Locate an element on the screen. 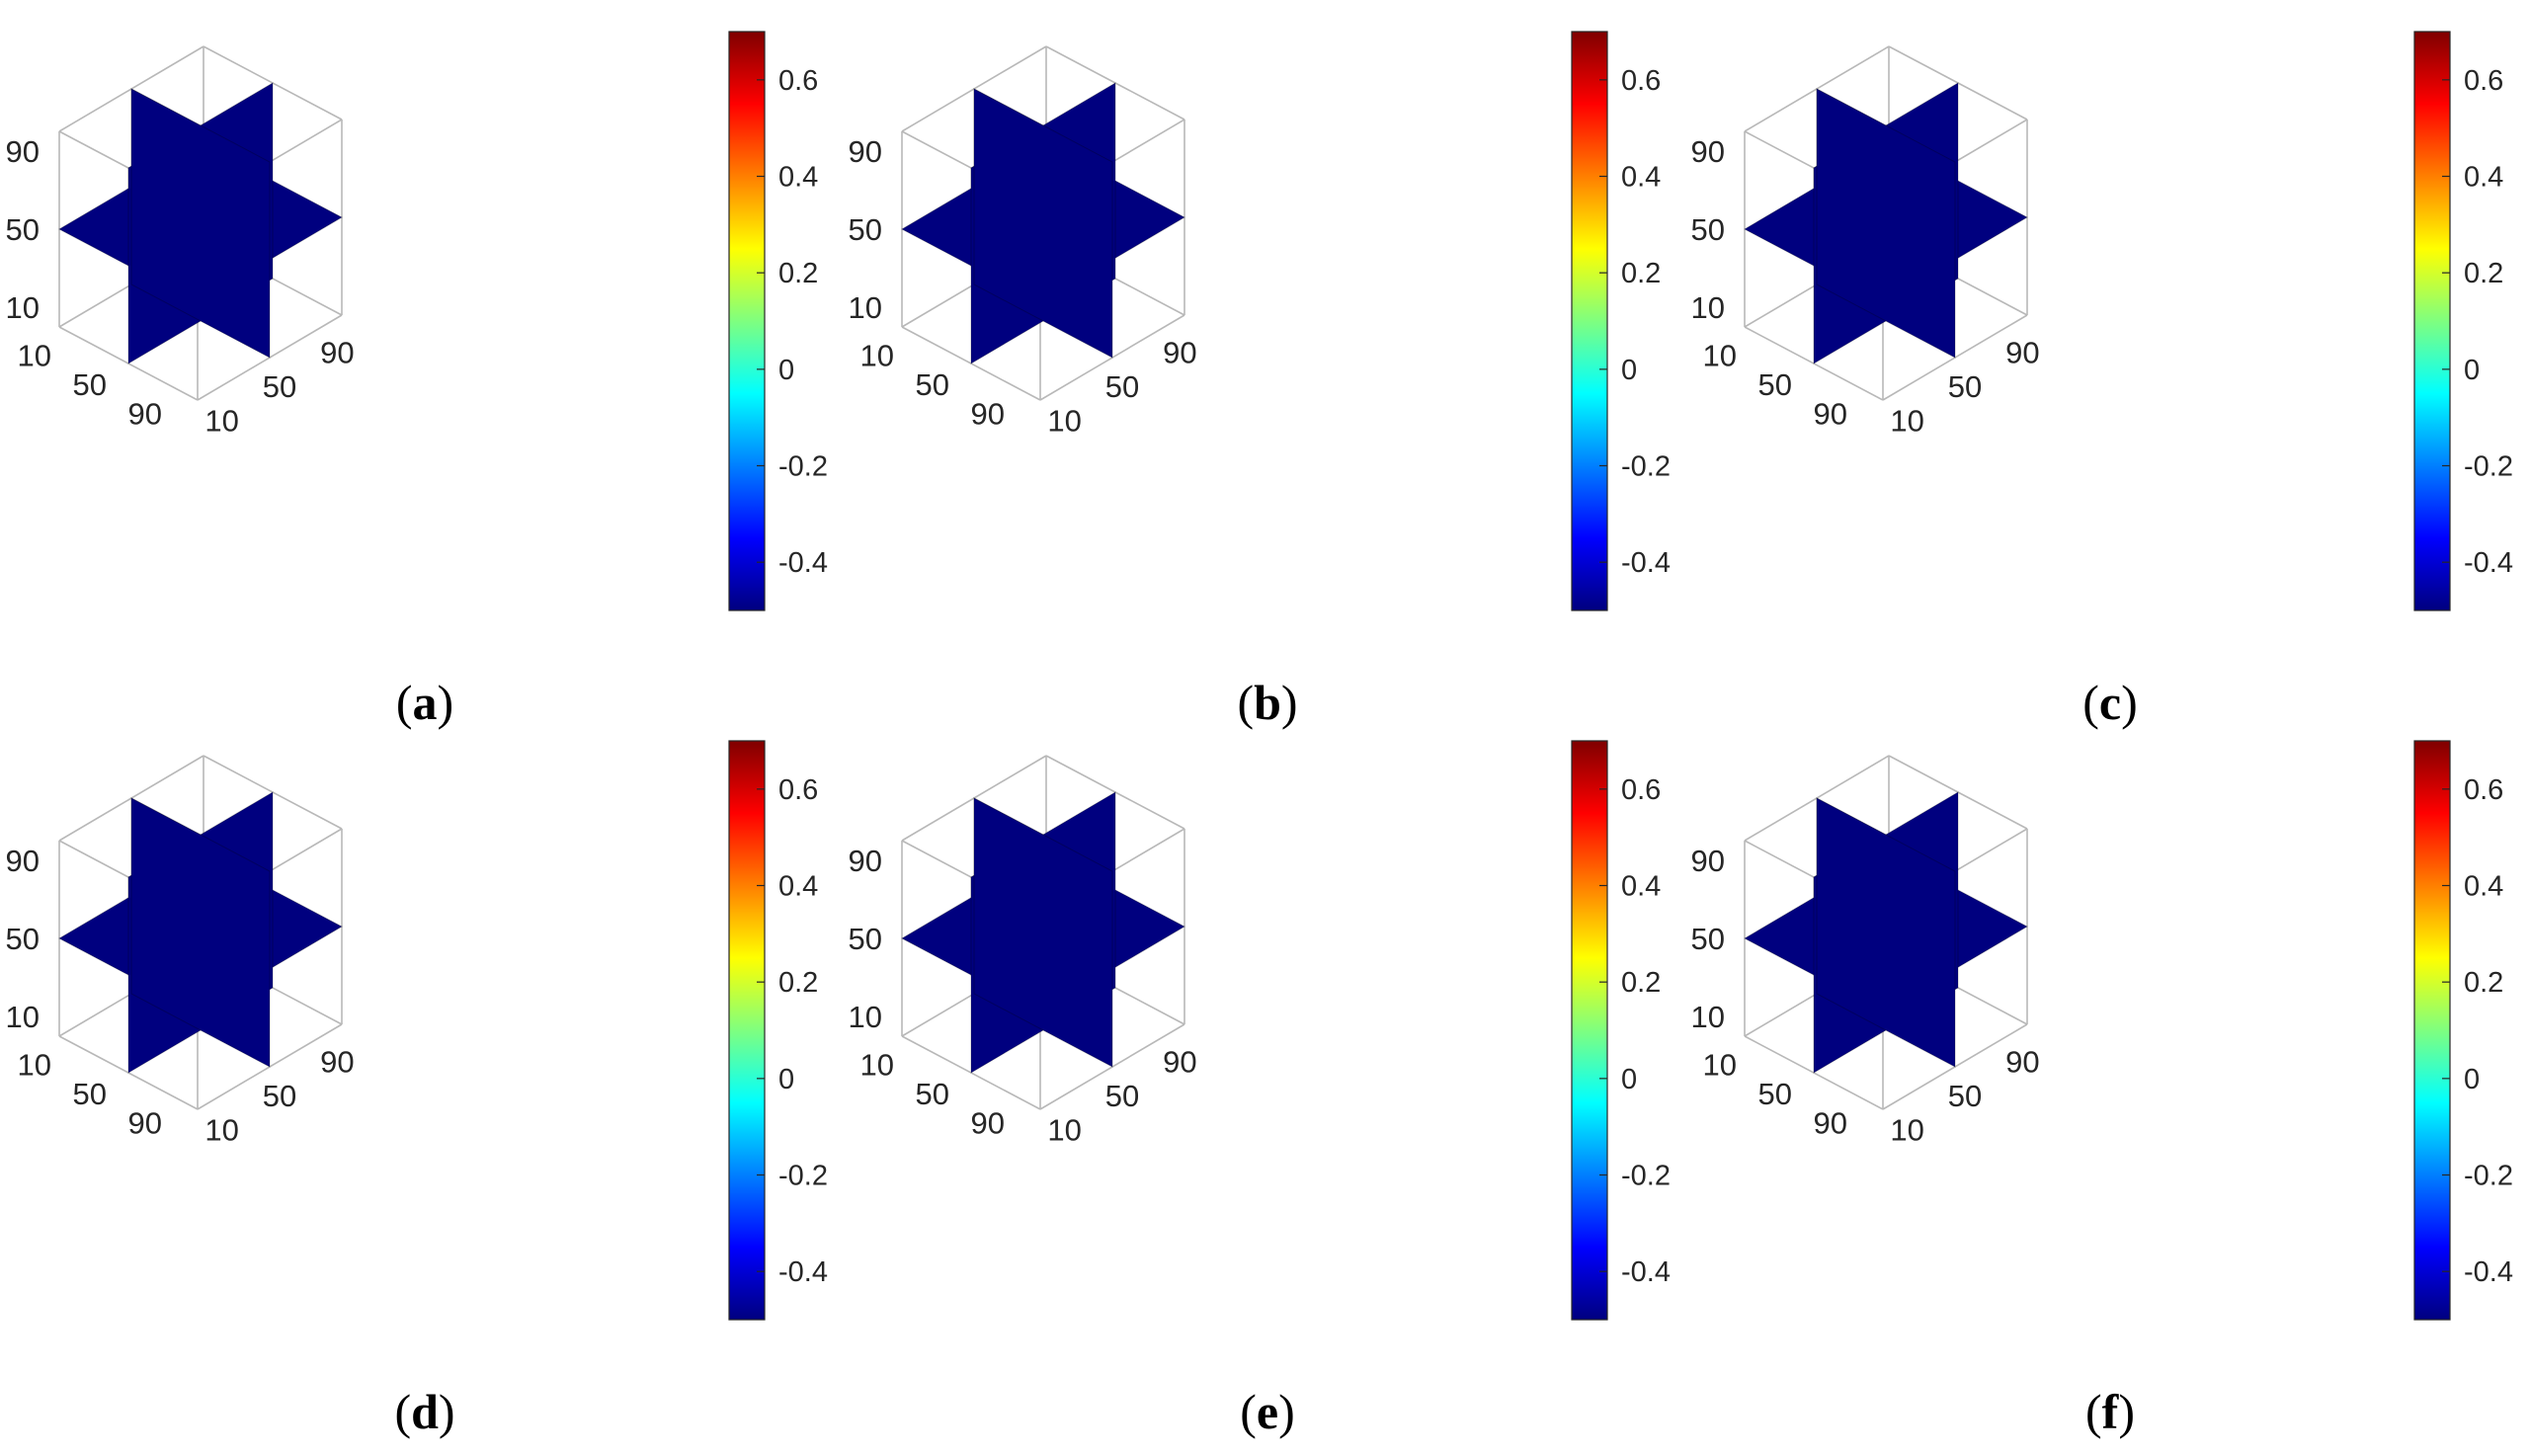 The image size is (2530, 1456). caption-letter: b is located at coordinates (1267, 702).